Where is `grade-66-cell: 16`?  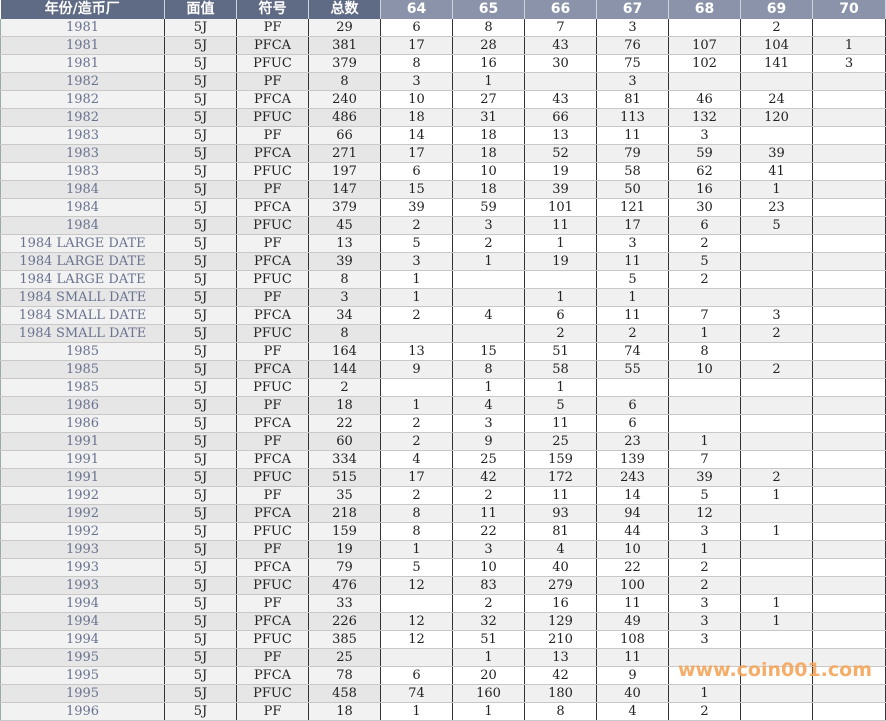
grade-66-cell: 16 is located at coordinates (560, 603).